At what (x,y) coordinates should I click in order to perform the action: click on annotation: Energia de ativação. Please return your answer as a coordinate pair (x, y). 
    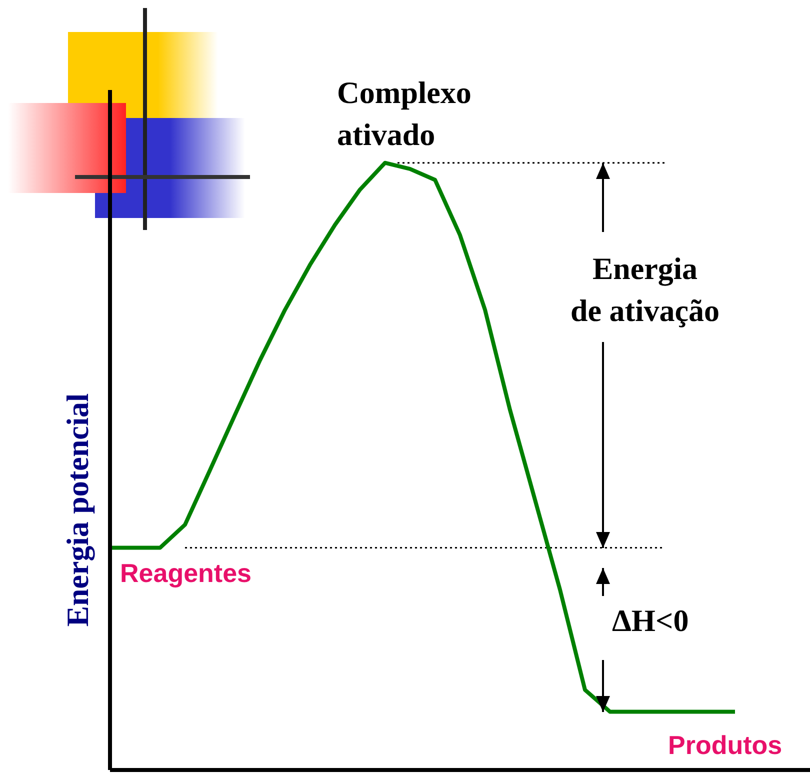
    Looking at the image, I should click on (645, 290).